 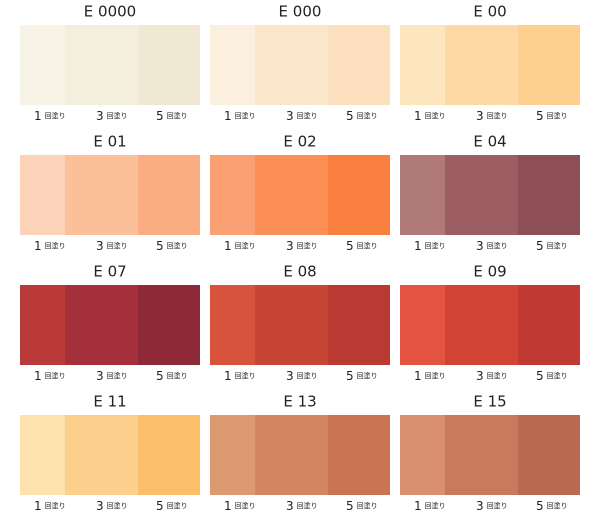 I want to click on swatch-card: E 011 回塗り 3 回塗り 5 回塗り, so click(x=110, y=193).